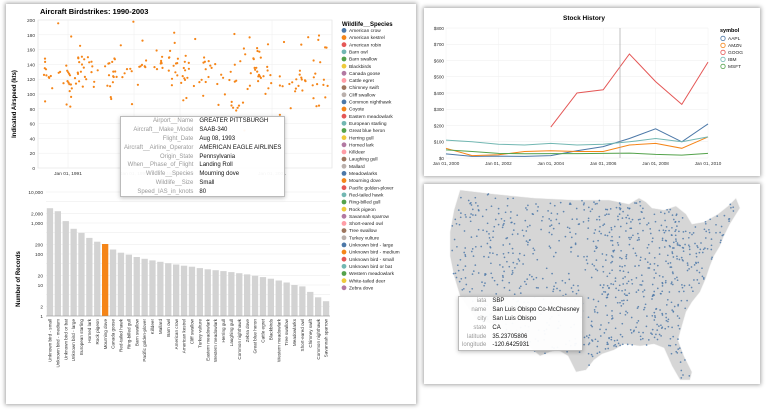 This screenshot has width=768, height=410. Describe the element at coordinates (367, 281) in the screenshot. I see `legend-item: White-tailed deer` at that location.